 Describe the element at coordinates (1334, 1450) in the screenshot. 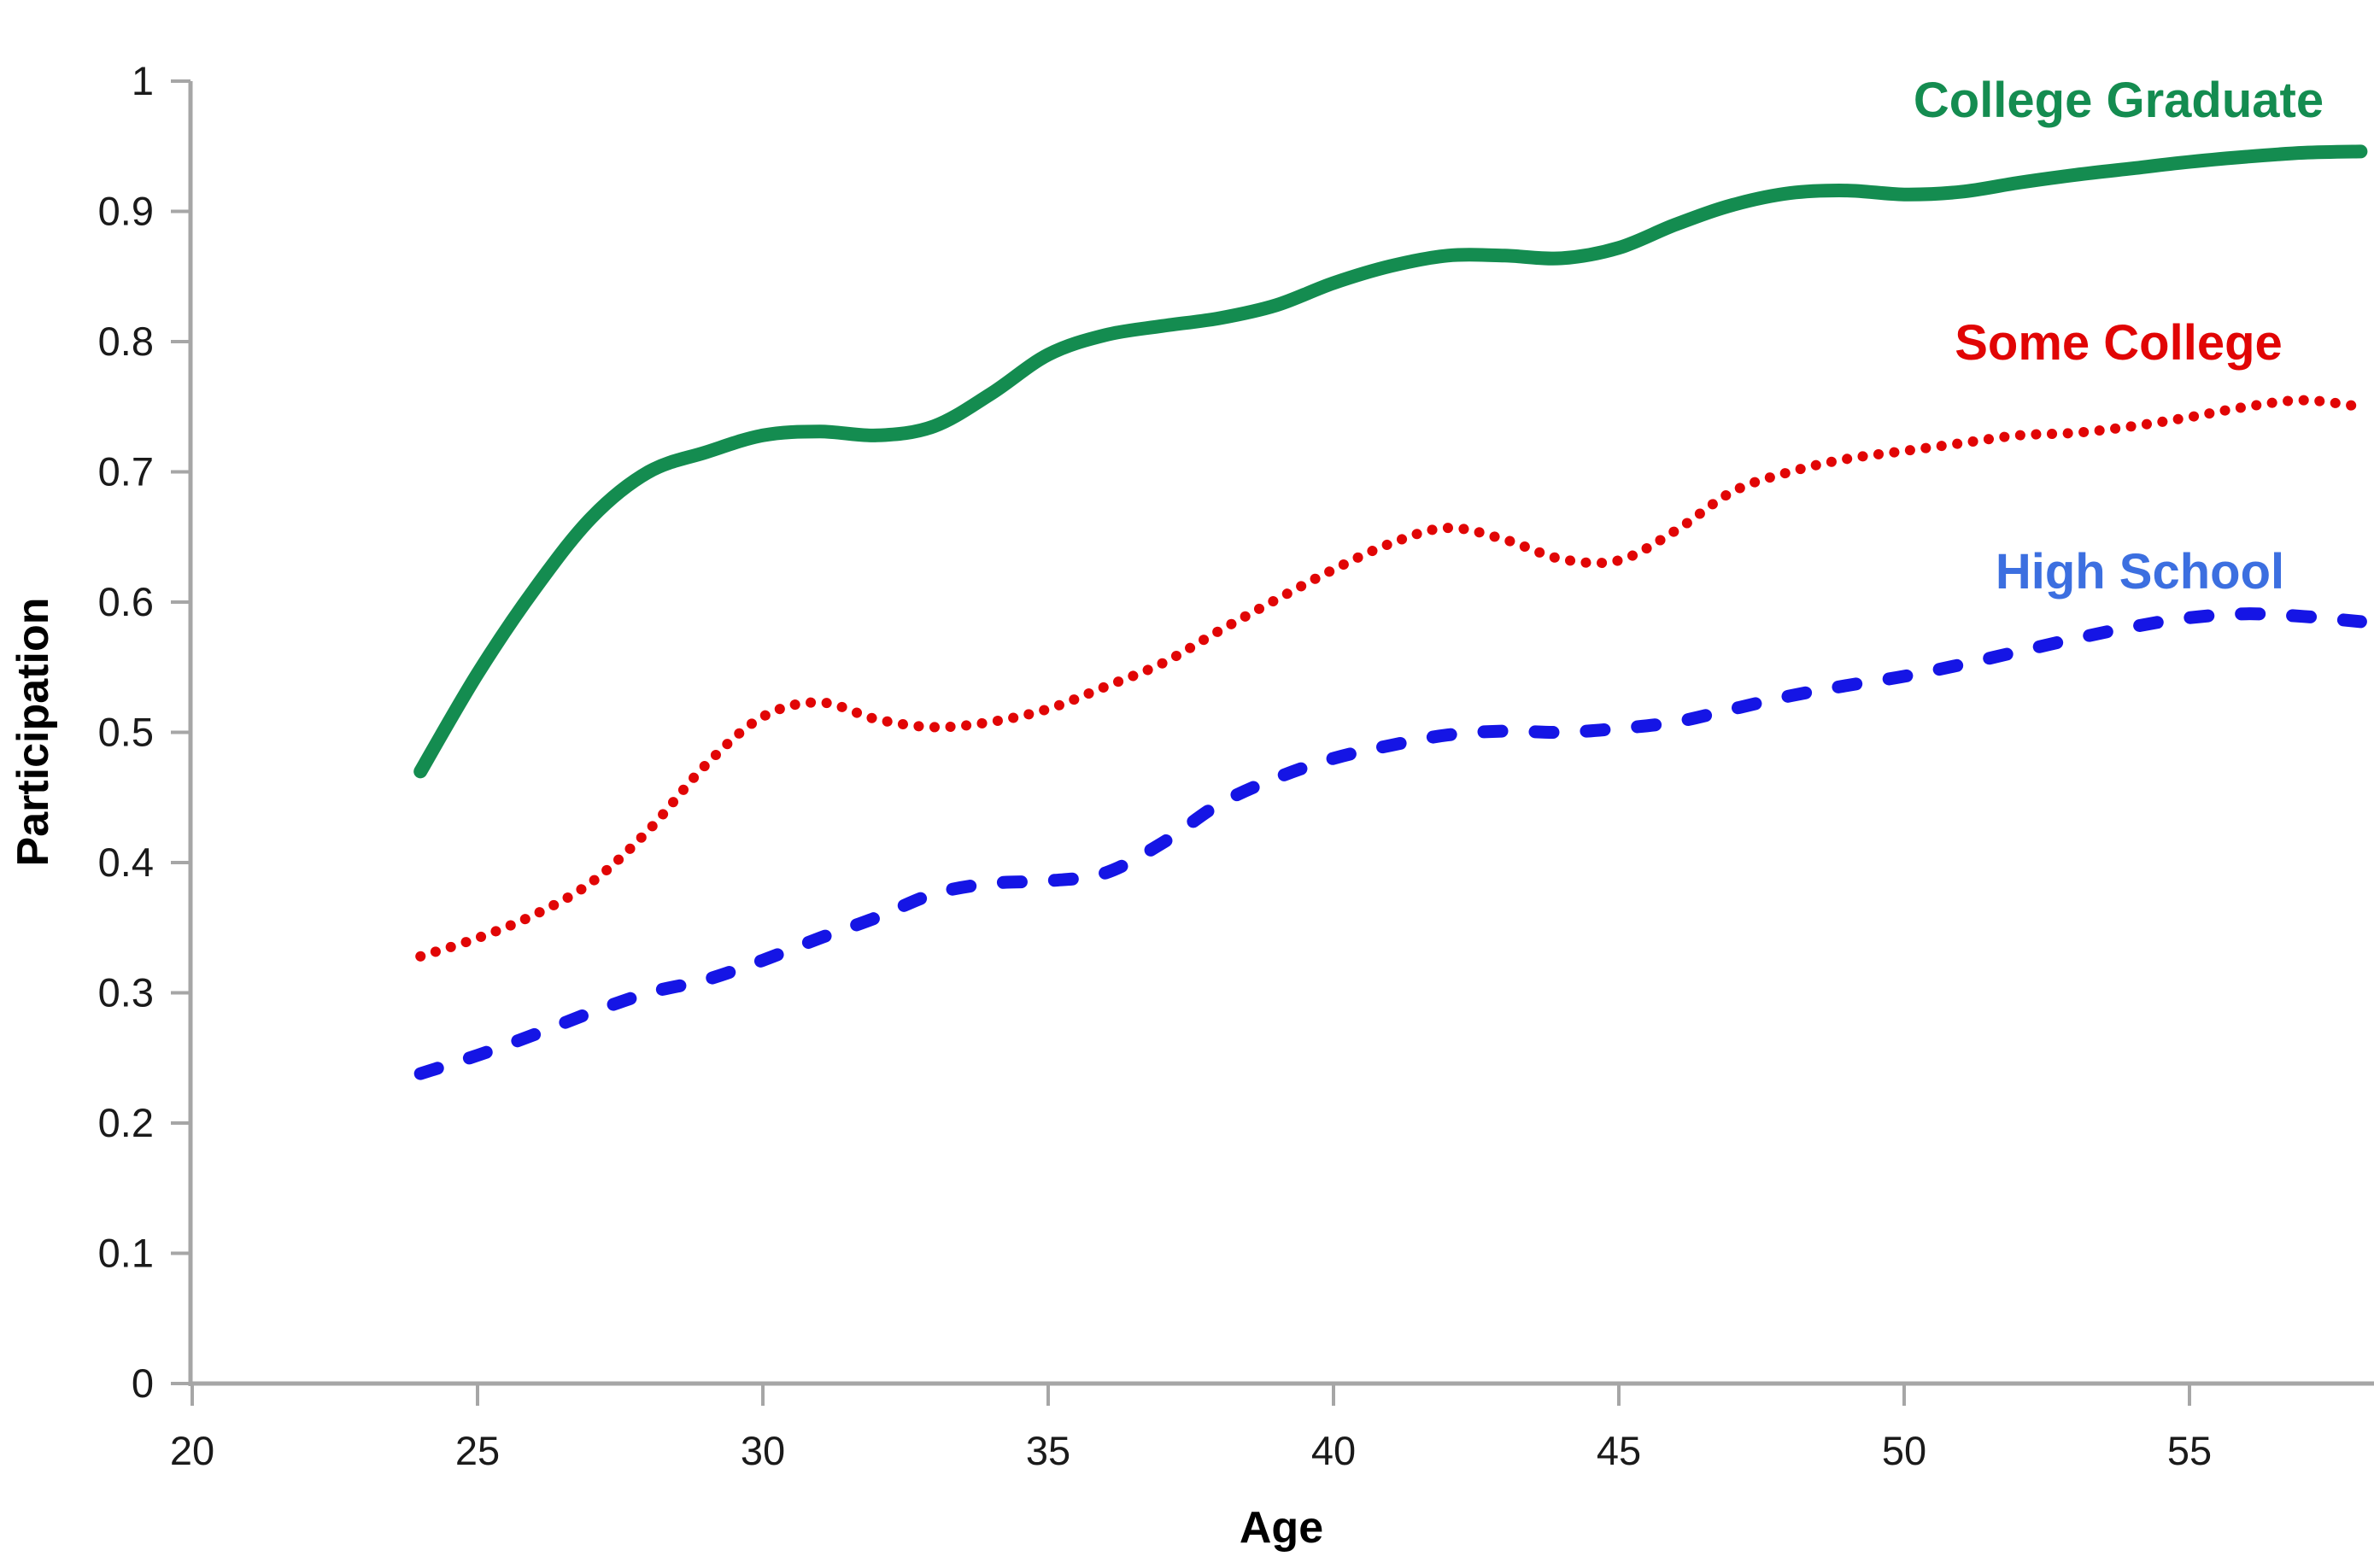

I see `x-tick-label: 40` at that location.